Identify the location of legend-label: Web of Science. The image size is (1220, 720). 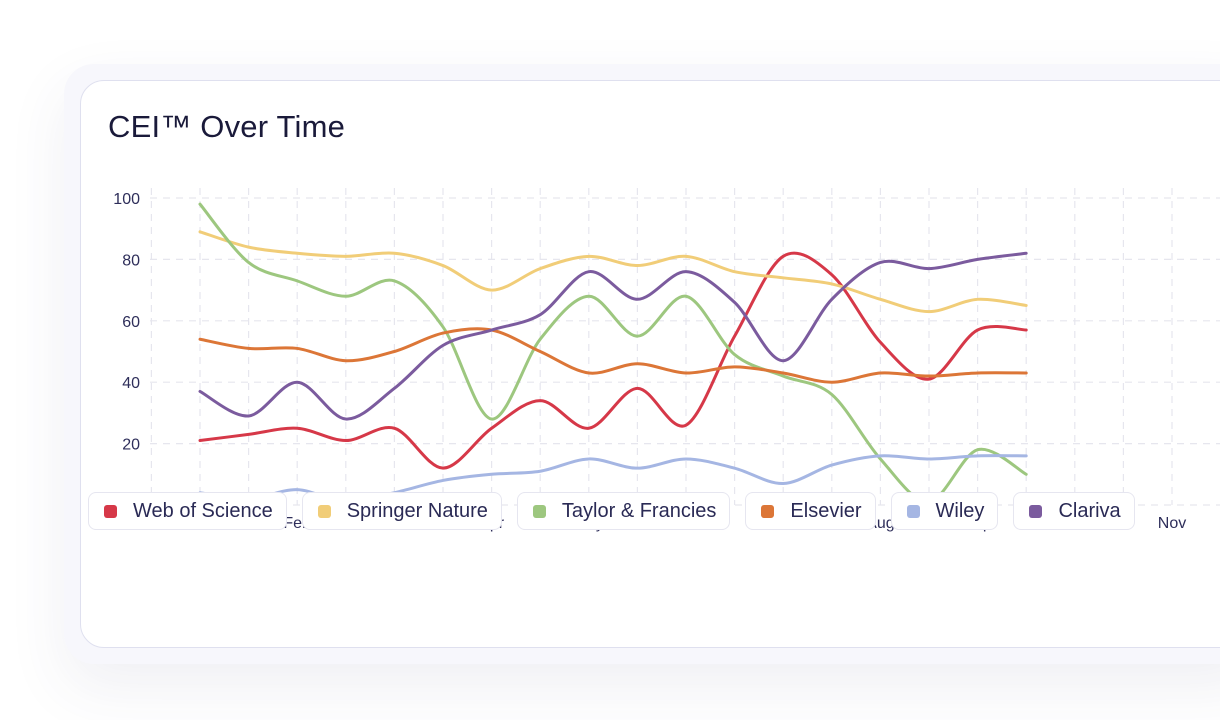
(203, 510).